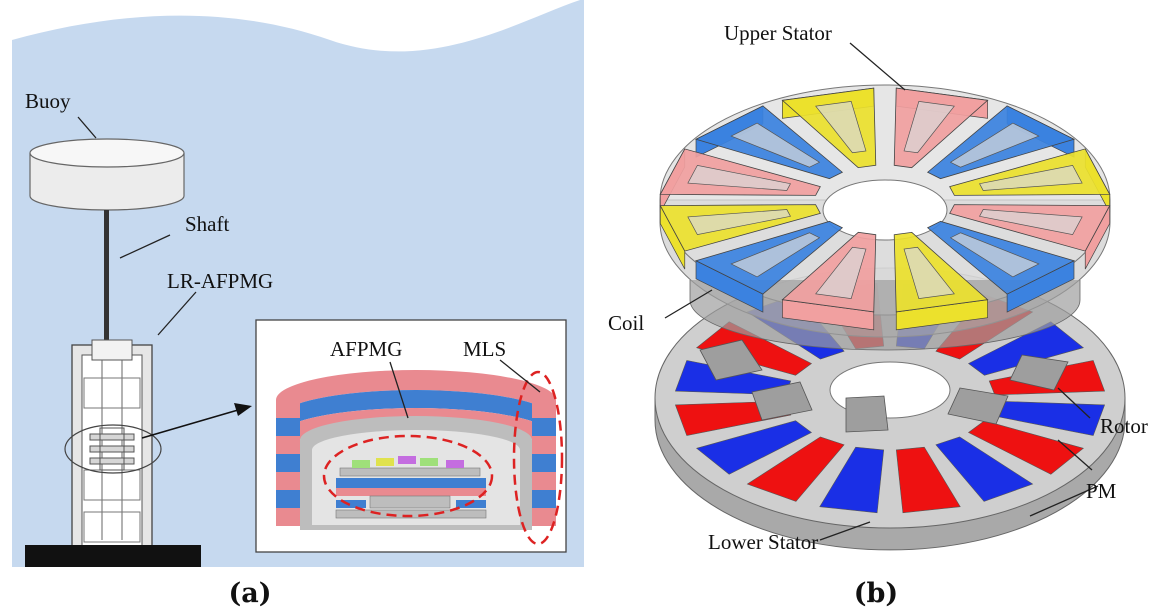 The width and height of the screenshot is (1166, 612). What do you see at coordinates (1101, 491) in the screenshot?
I see `pm-label: PM` at bounding box center [1101, 491].